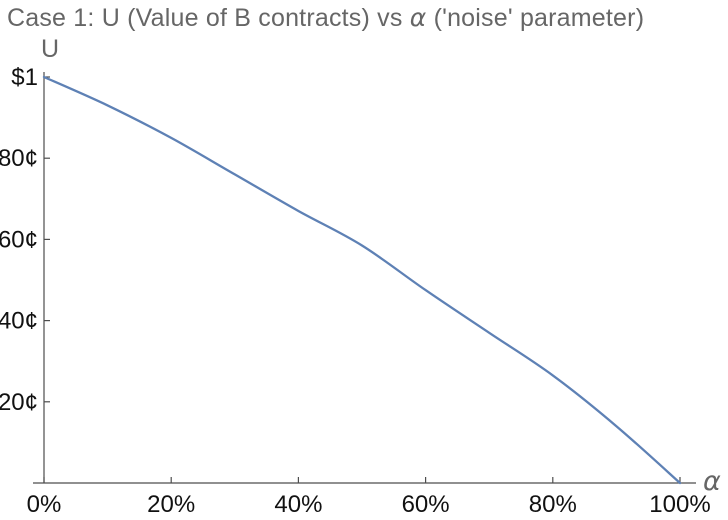 This screenshot has width=728, height=520. What do you see at coordinates (24, 77) in the screenshot?
I see `y-tick-label: $1` at bounding box center [24, 77].